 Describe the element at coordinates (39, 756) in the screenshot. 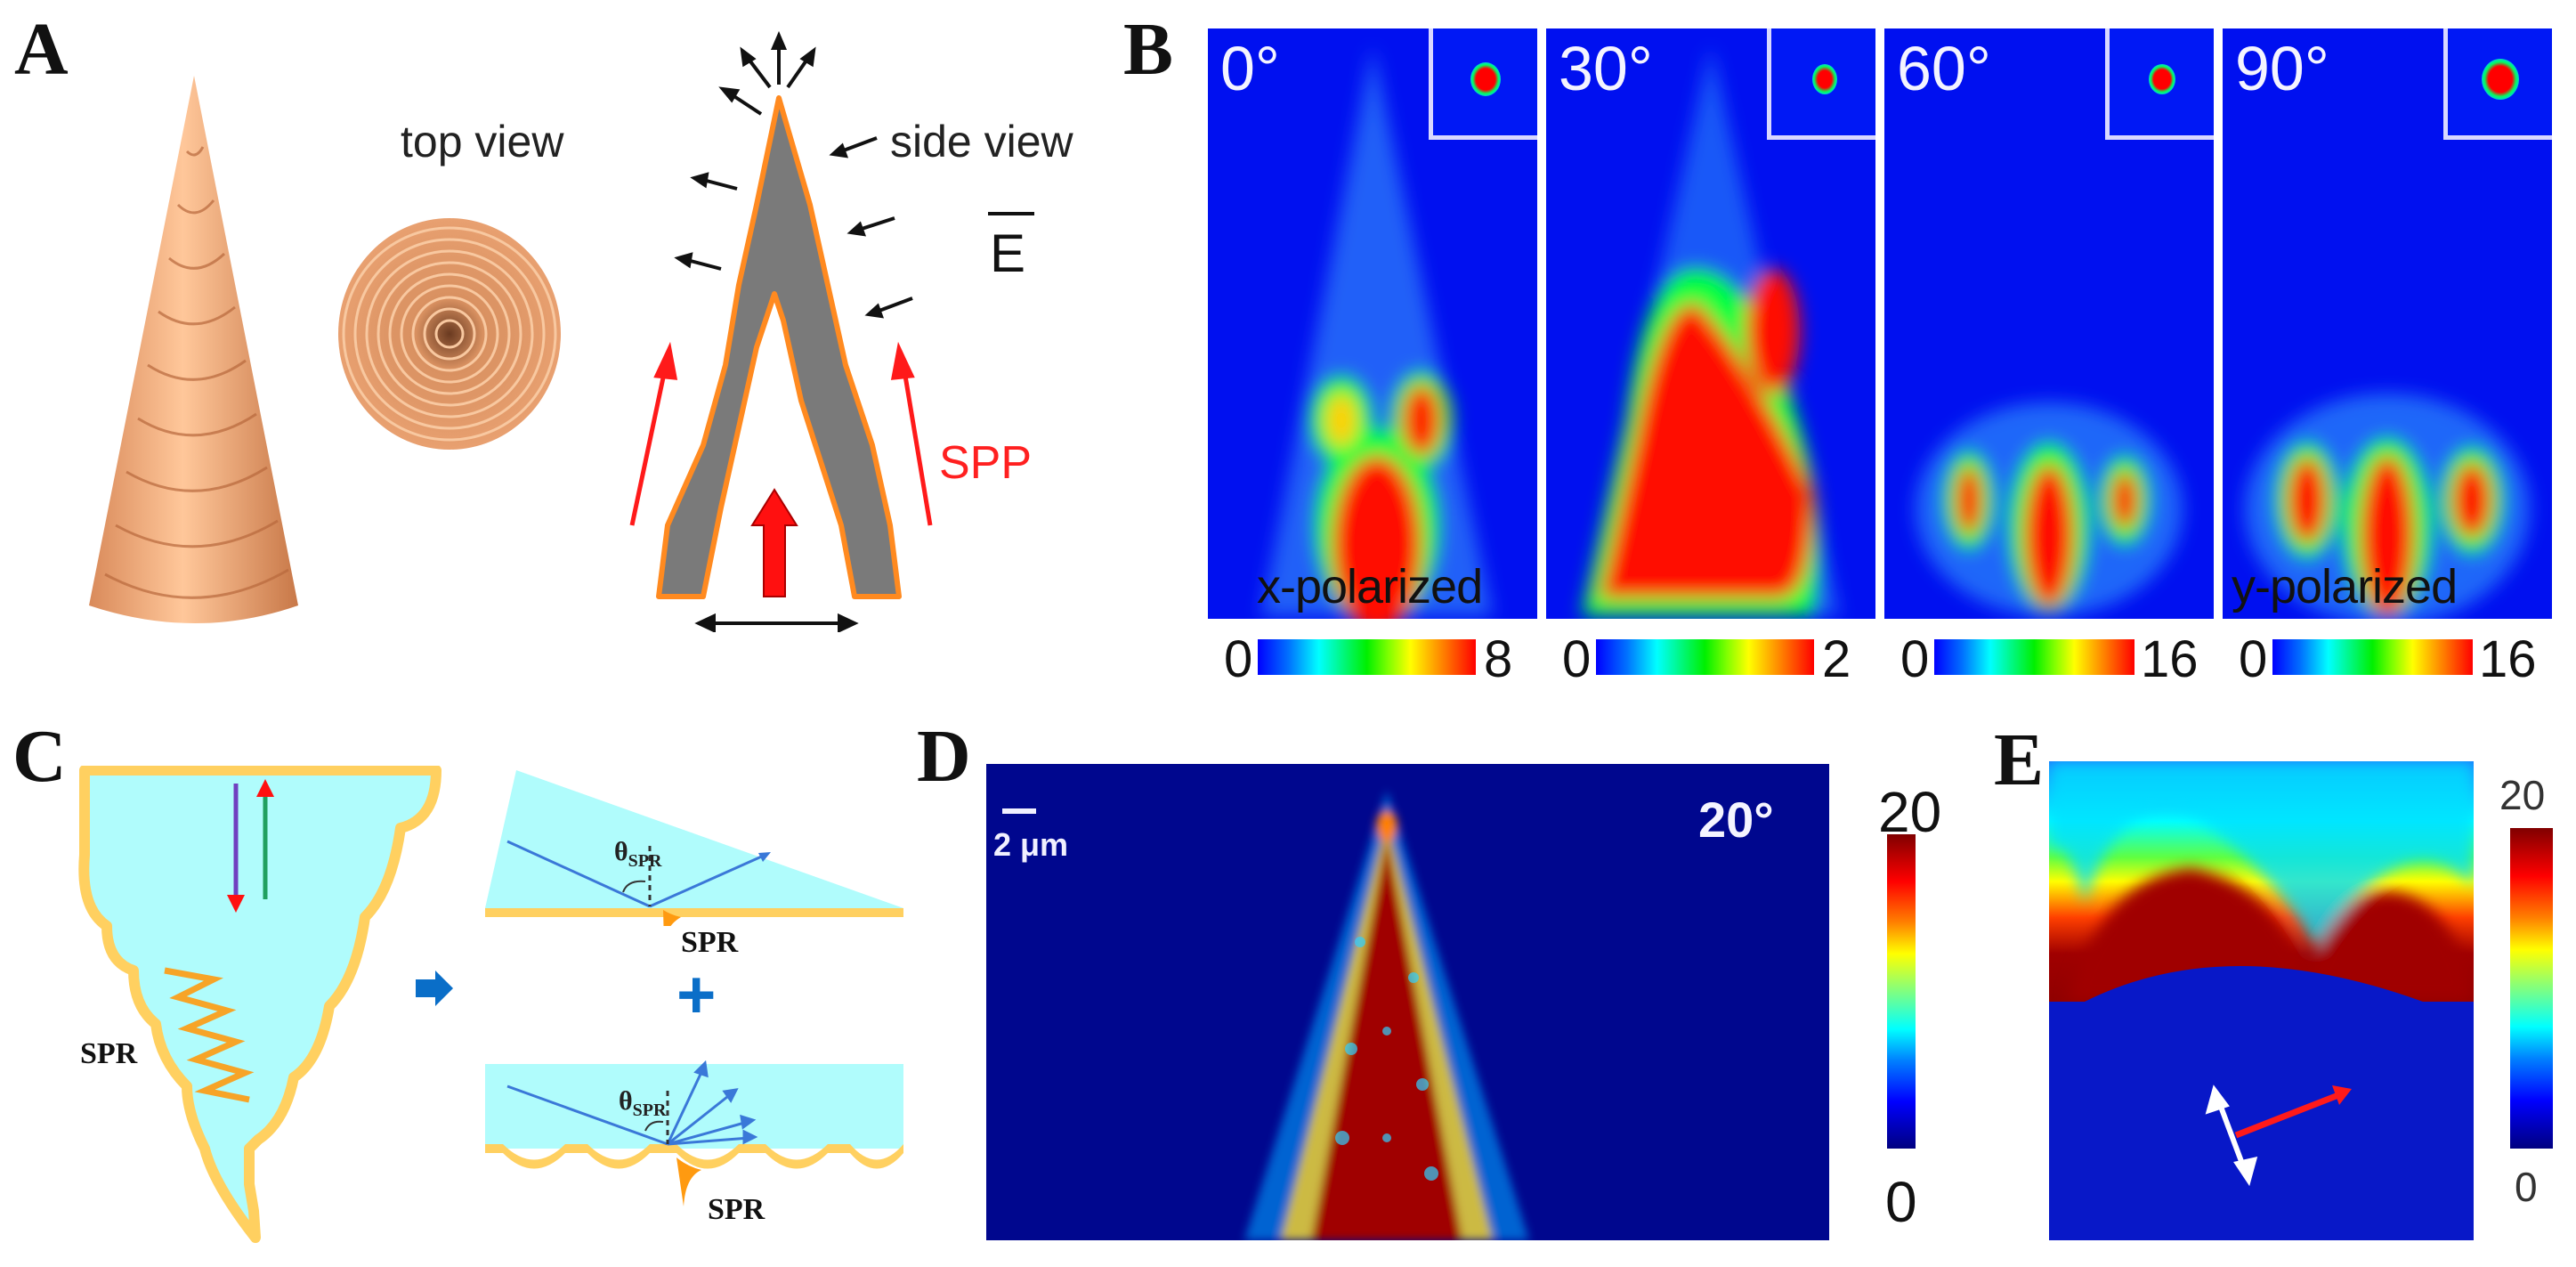

I see `panel-c-letter: C` at that location.